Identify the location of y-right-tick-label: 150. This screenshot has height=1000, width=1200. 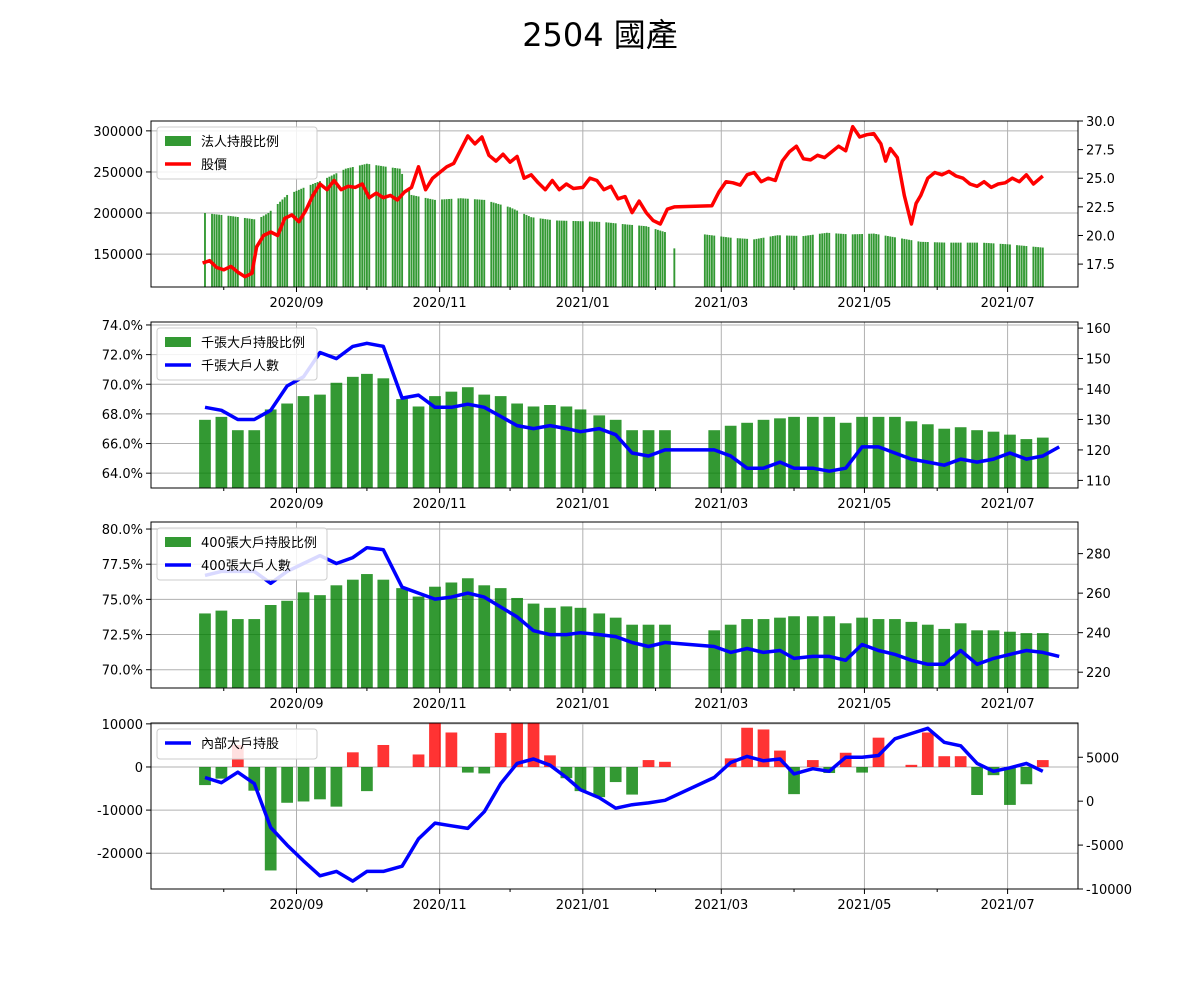
(1098, 360).